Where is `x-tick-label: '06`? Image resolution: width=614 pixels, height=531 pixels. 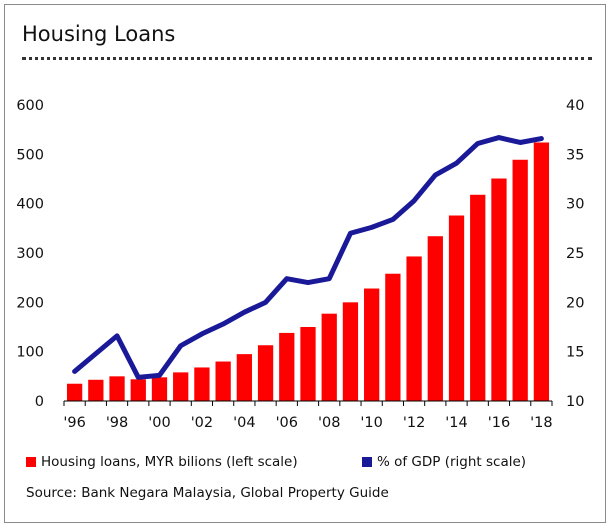
x-tick-label: '06 is located at coordinates (287, 423).